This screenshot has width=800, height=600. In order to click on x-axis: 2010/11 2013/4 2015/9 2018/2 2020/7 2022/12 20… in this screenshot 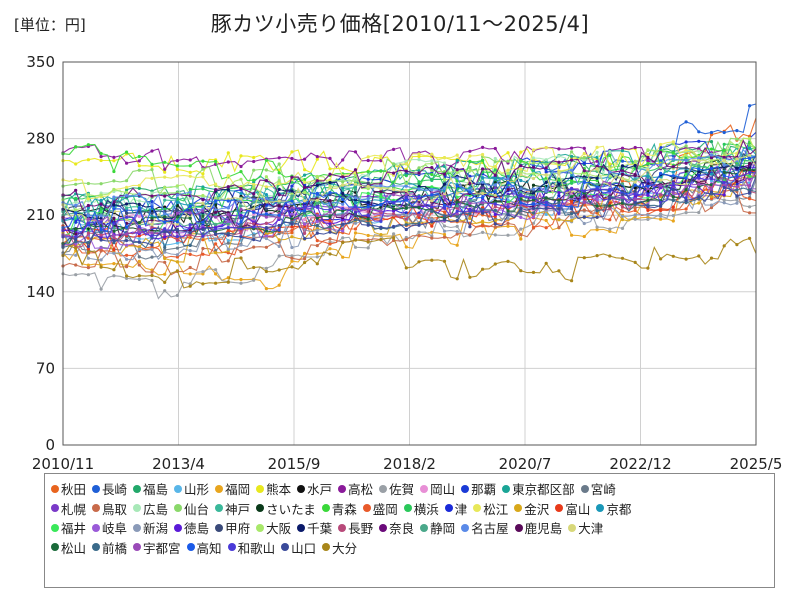, I will do `click(407, 462)`.